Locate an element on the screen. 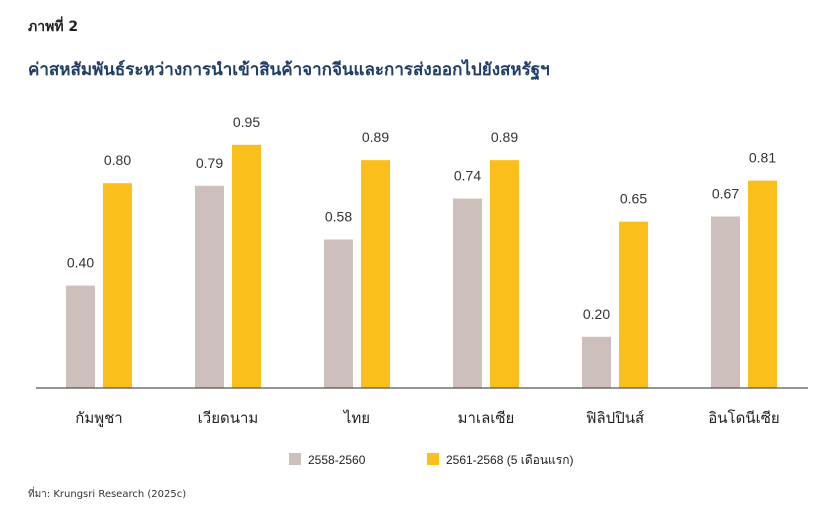 The height and width of the screenshot is (514, 840). category-label-0: กัมพูชา is located at coordinates (98, 418).